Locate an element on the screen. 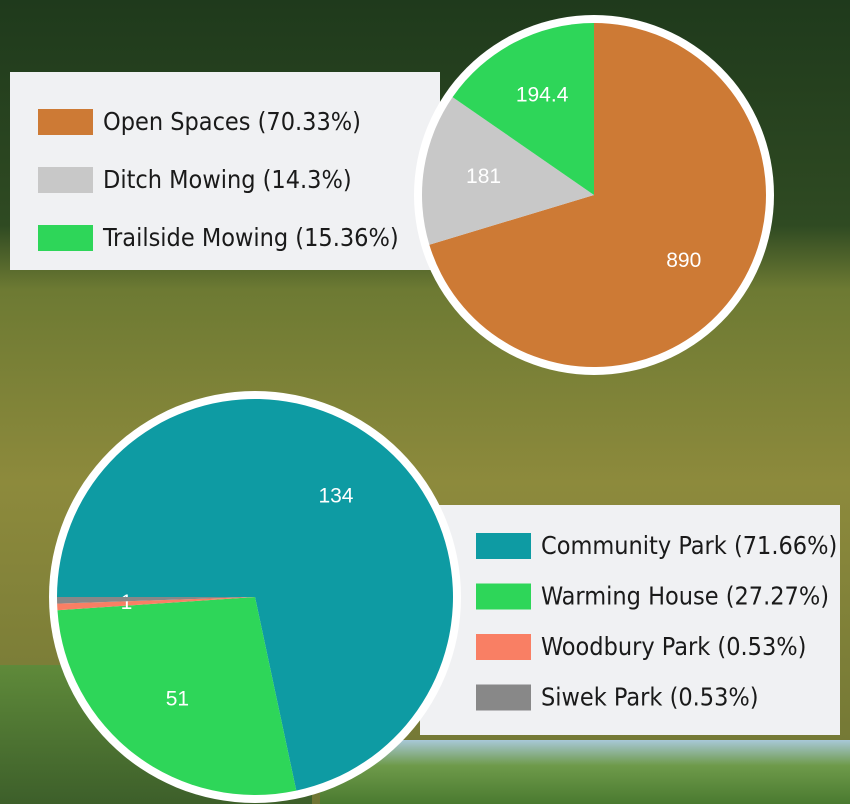  data-label: 181 is located at coordinates (483, 176).